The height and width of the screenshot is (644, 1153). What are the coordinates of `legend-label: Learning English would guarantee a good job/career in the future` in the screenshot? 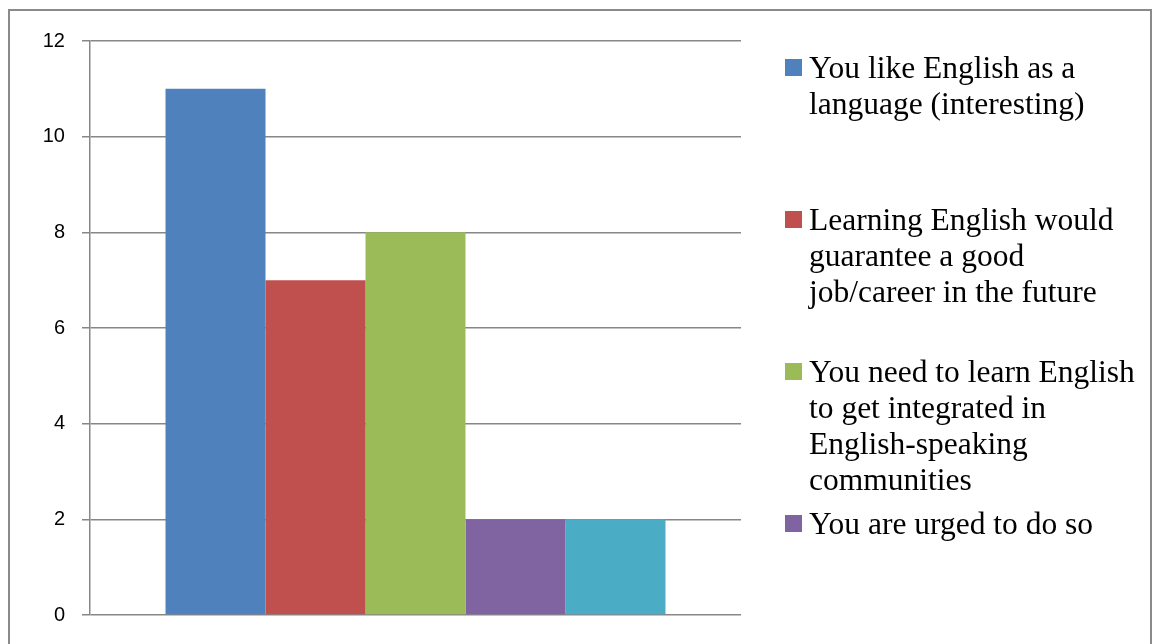 It's located at (962, 256).